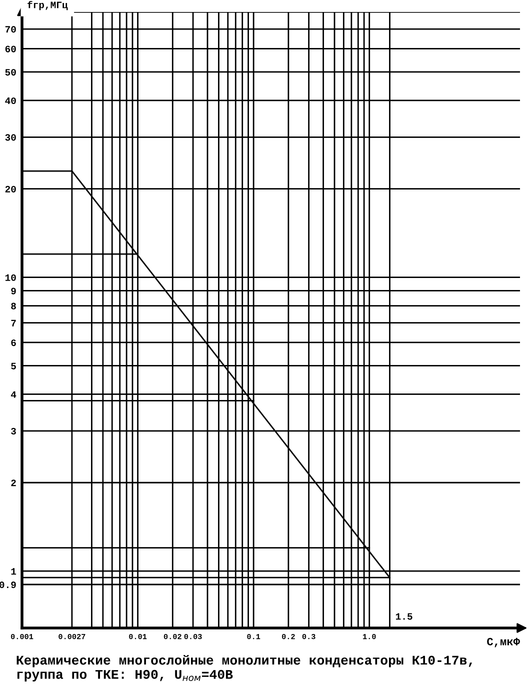 This screenshot has width=530, height=688. Describe the element at coordinates (13, 291) in the screenshot. I see `y-tick-label: 9` at that location.